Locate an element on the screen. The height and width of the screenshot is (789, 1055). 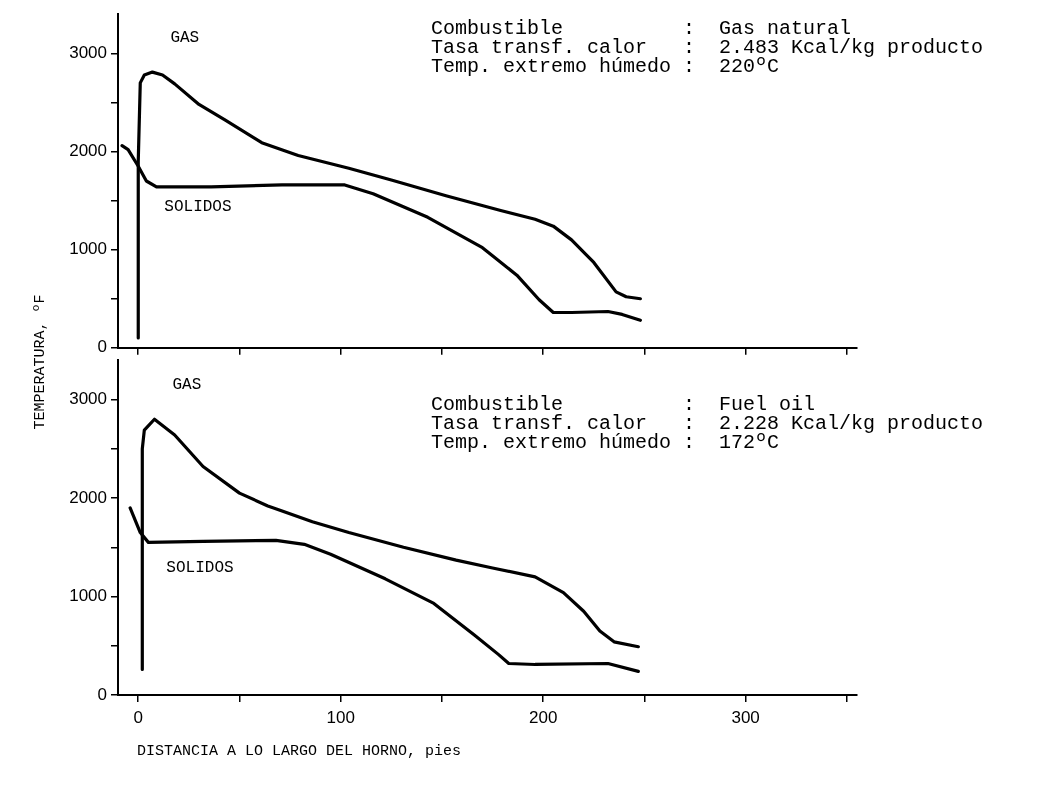
y-axis-title: TEMPERATURA, ºF is located at coordinates (40, 362).